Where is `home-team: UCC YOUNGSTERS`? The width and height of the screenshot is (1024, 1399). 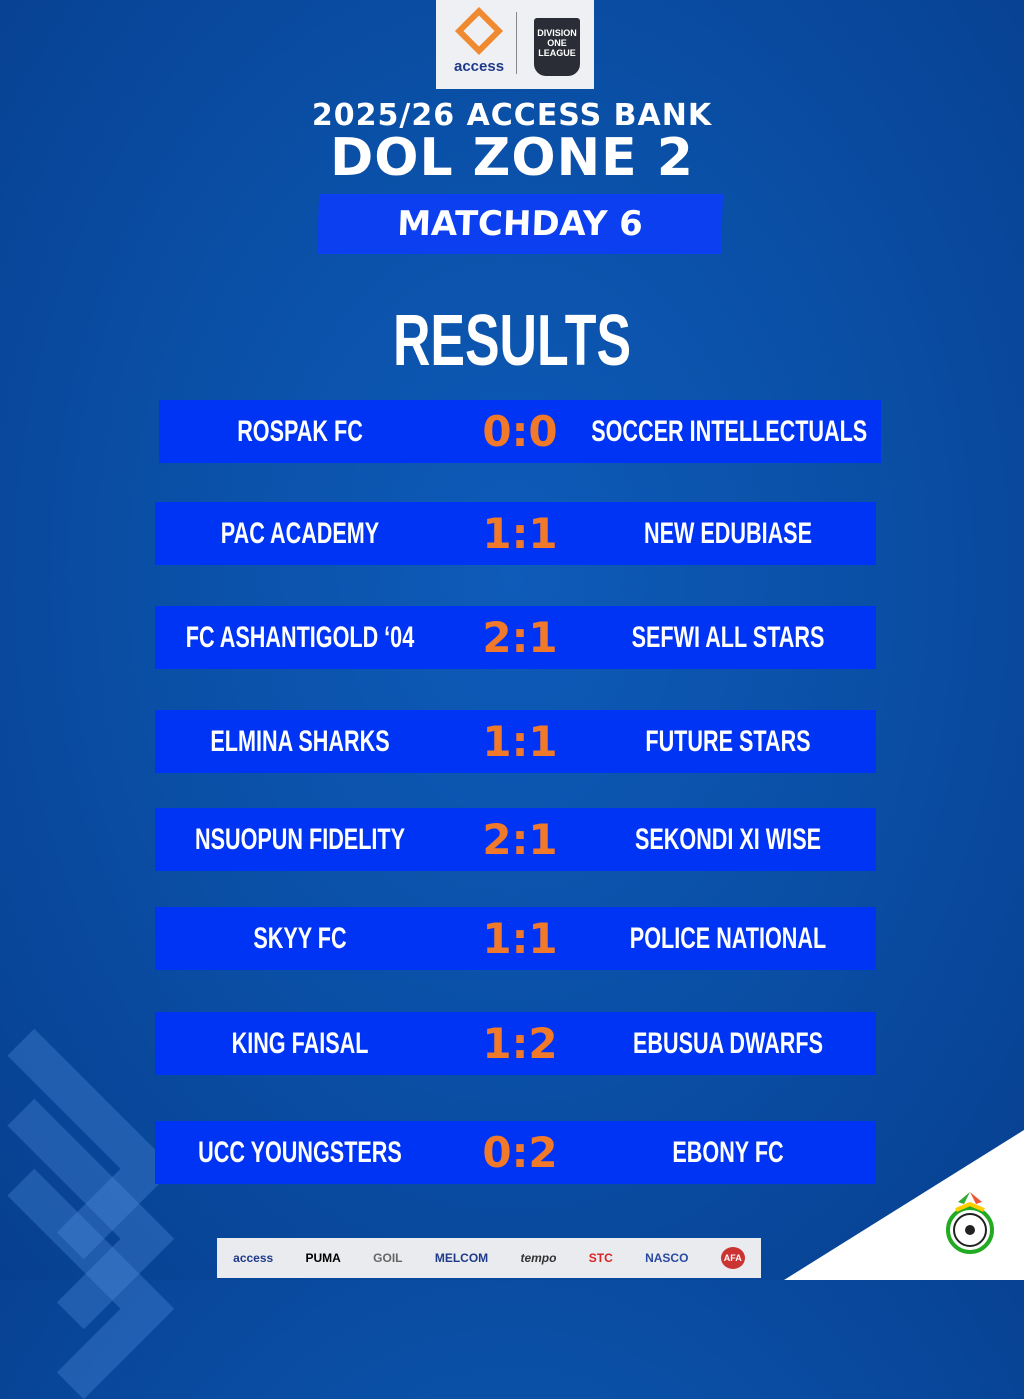
home-team: UCC YOUNGSTERS is located at coordinates (300, 1152).